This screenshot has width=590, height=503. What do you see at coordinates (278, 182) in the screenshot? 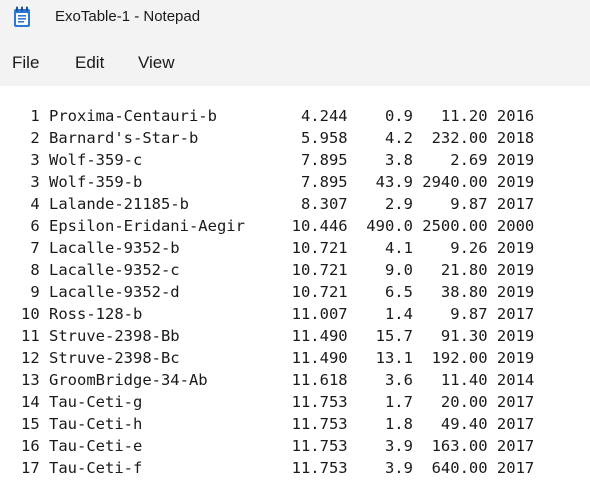
I see `text-line: 3 Wolf-359-b 7.895 43.9 2940.00 2019` at bounding box center [278, 182].